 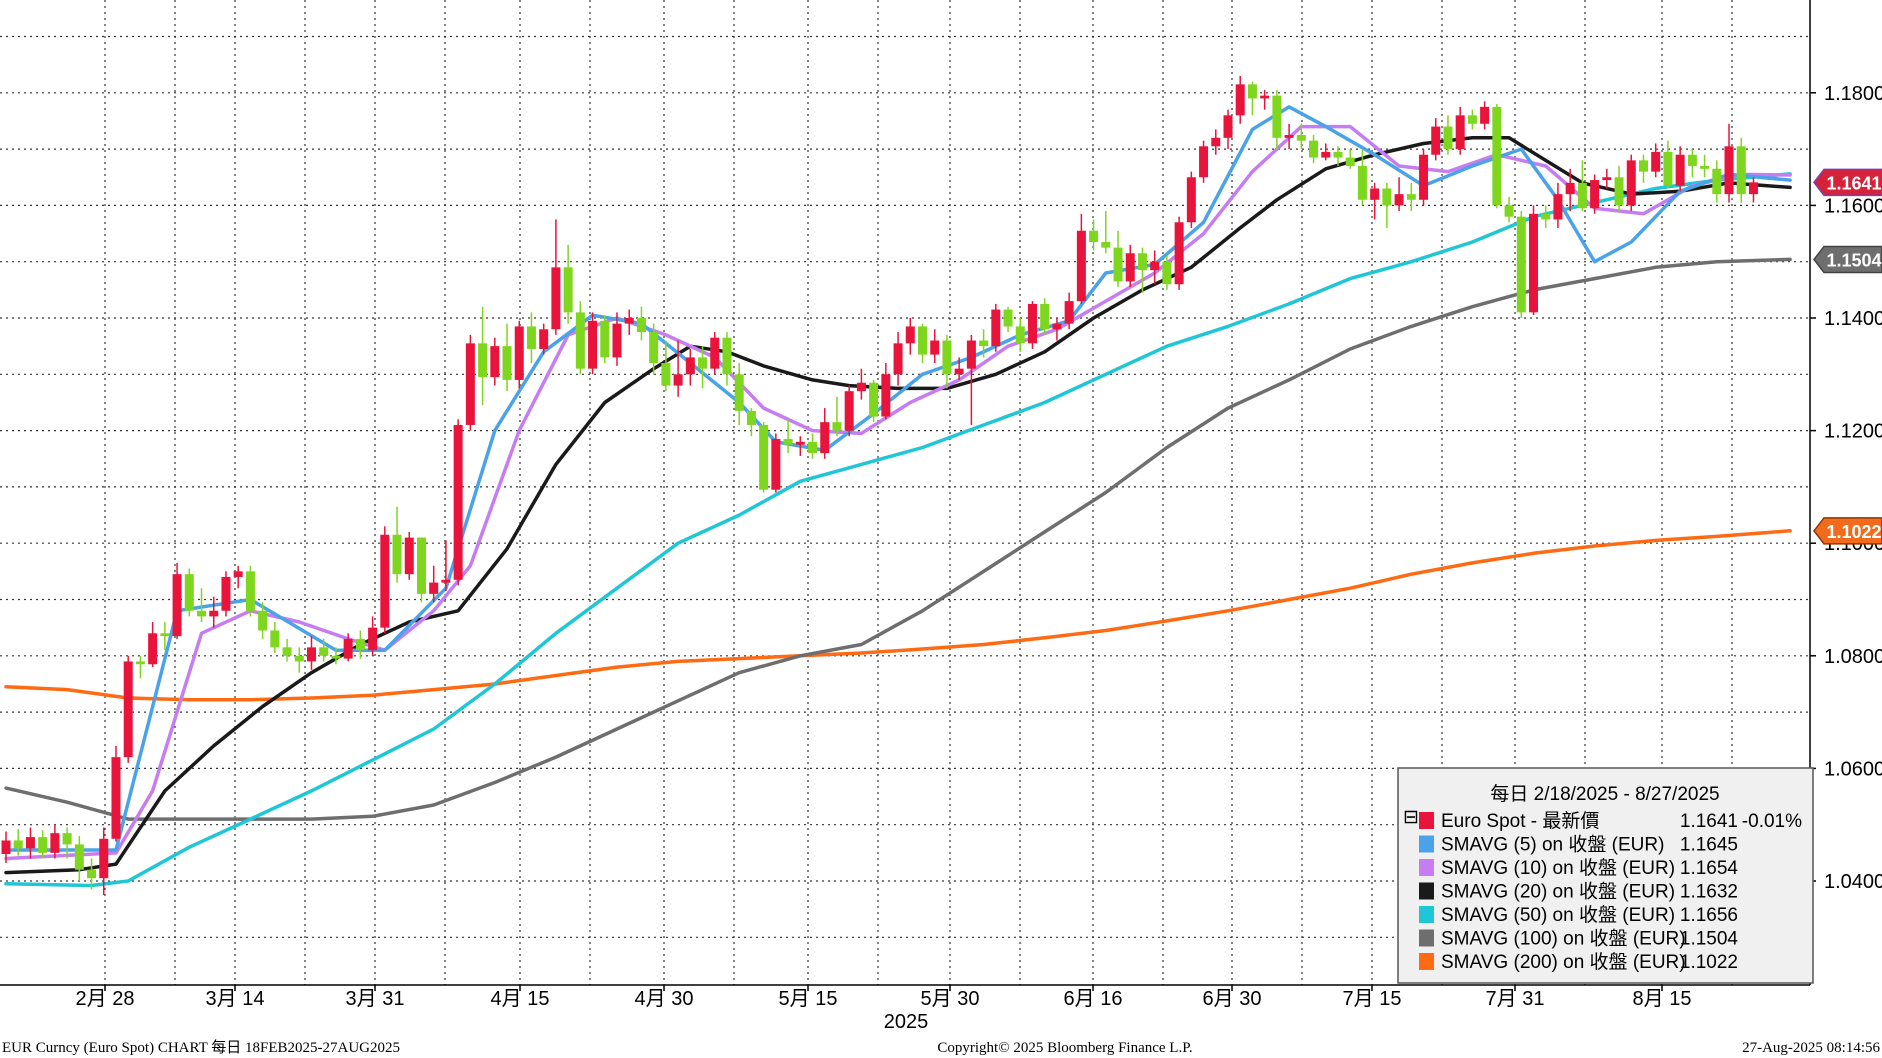 What do you see at coordinates (950, 999) in the screenshot?
I see `x-tick-label: 5月 30` at bounding box center [950, 999].